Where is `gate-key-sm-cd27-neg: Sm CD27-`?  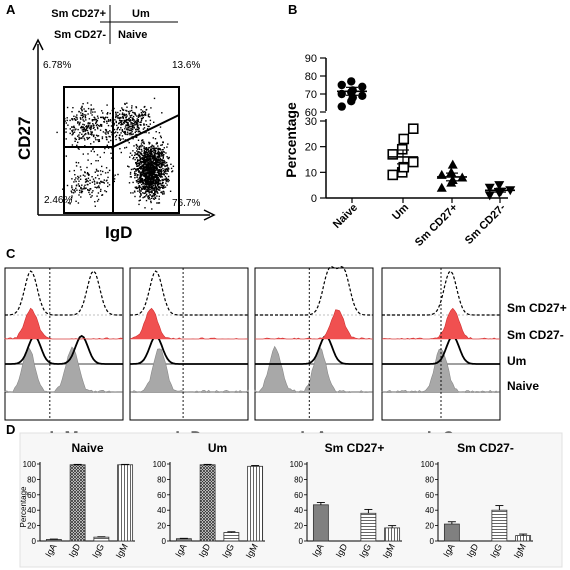 gate-key-sm-cd27-neg: Sm CD27- is located at coordinates (80, 35).